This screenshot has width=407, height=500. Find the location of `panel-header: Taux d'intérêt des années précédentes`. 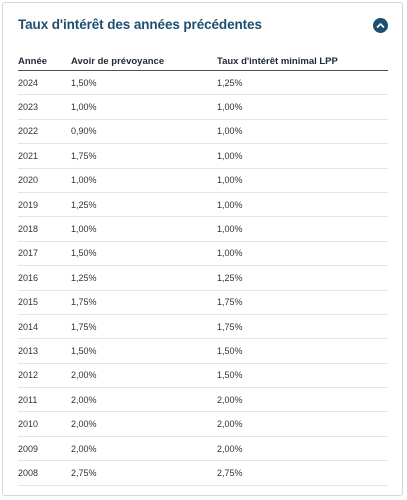

panel-header: Taux d'intérêt des années précédentes is located at coordinates (202, 24).